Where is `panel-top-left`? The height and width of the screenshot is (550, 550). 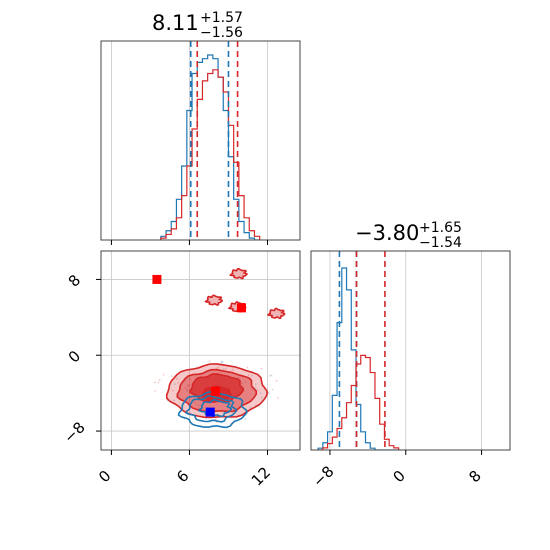
panel-top-left is located at coordinates (200, 140).